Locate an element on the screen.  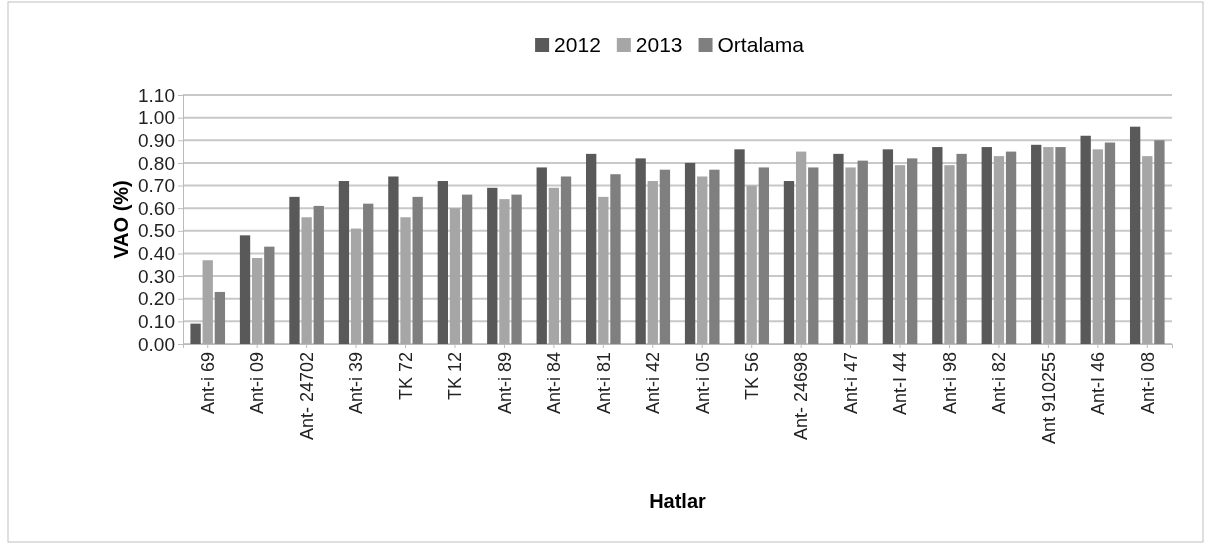
legend-label: Ortalama is located at coordinates (761, 44).